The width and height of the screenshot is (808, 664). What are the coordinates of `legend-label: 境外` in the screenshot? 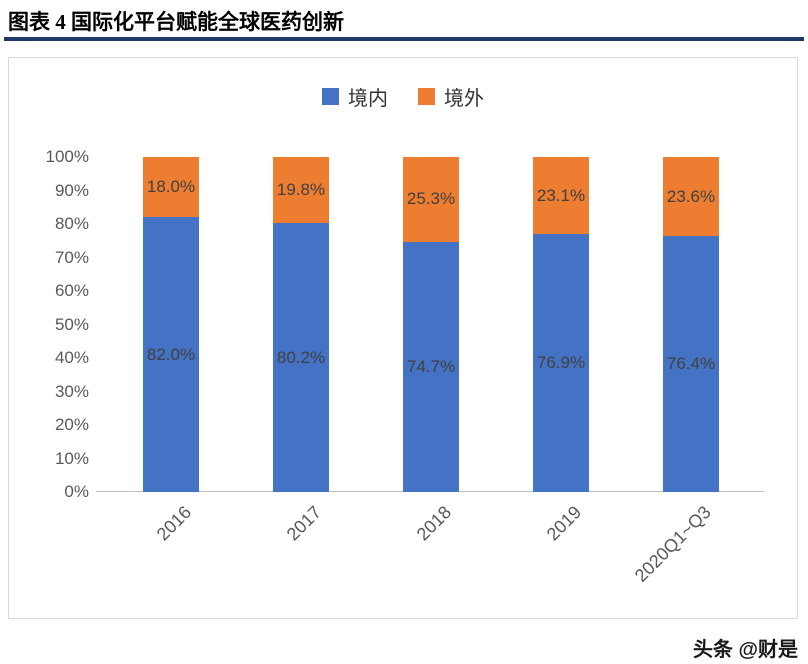 It's located at (464, 99).